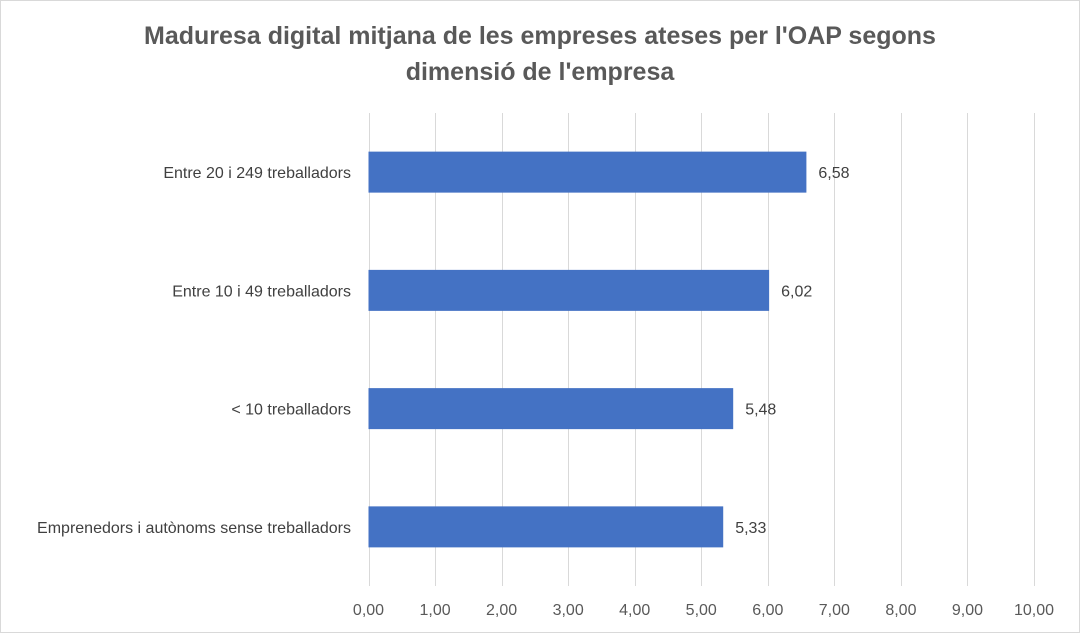 Image resolution: width=1080 pixels, height=633 pixels. What do you see at coordinates (634, 610) in the screenshot?
I see `x-tick-label-4: 4,00` at bounding box center [634, 610].